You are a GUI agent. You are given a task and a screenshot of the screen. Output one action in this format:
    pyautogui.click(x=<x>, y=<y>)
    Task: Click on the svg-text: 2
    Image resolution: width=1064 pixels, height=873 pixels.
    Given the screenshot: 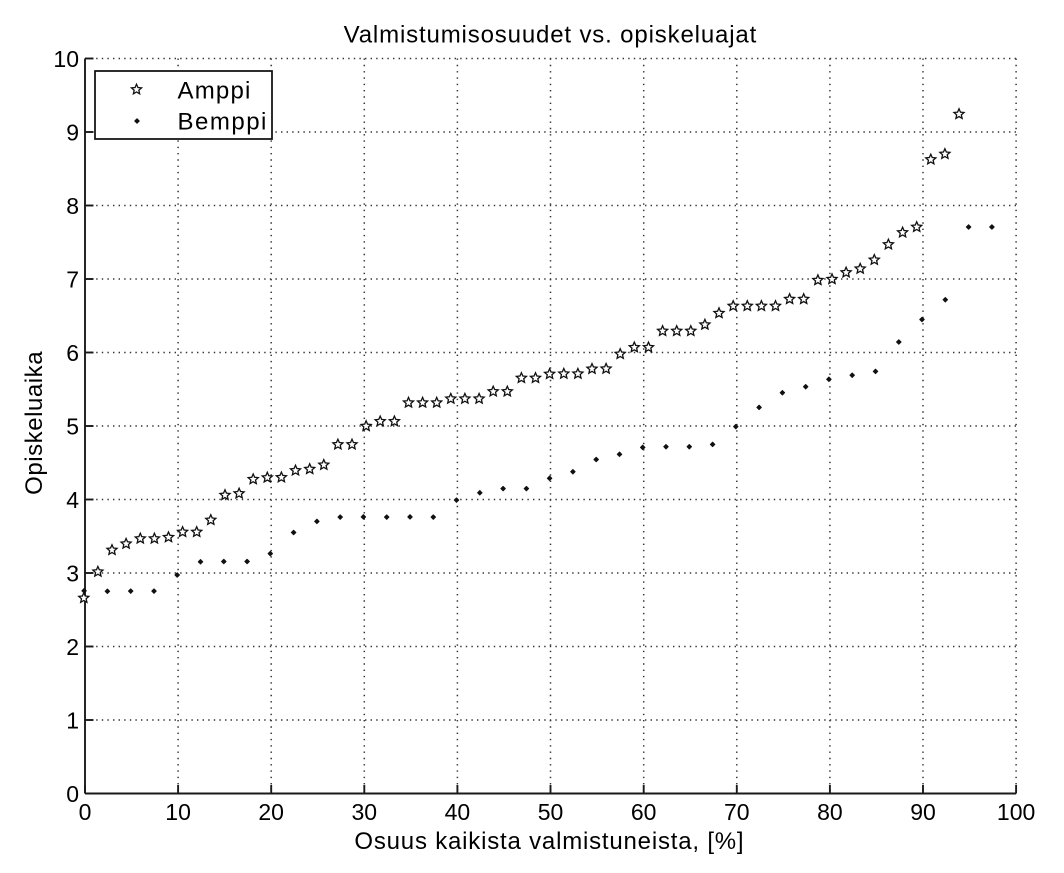 What is the action you would take?
    pyautogui.click(x=72, y=647)
    